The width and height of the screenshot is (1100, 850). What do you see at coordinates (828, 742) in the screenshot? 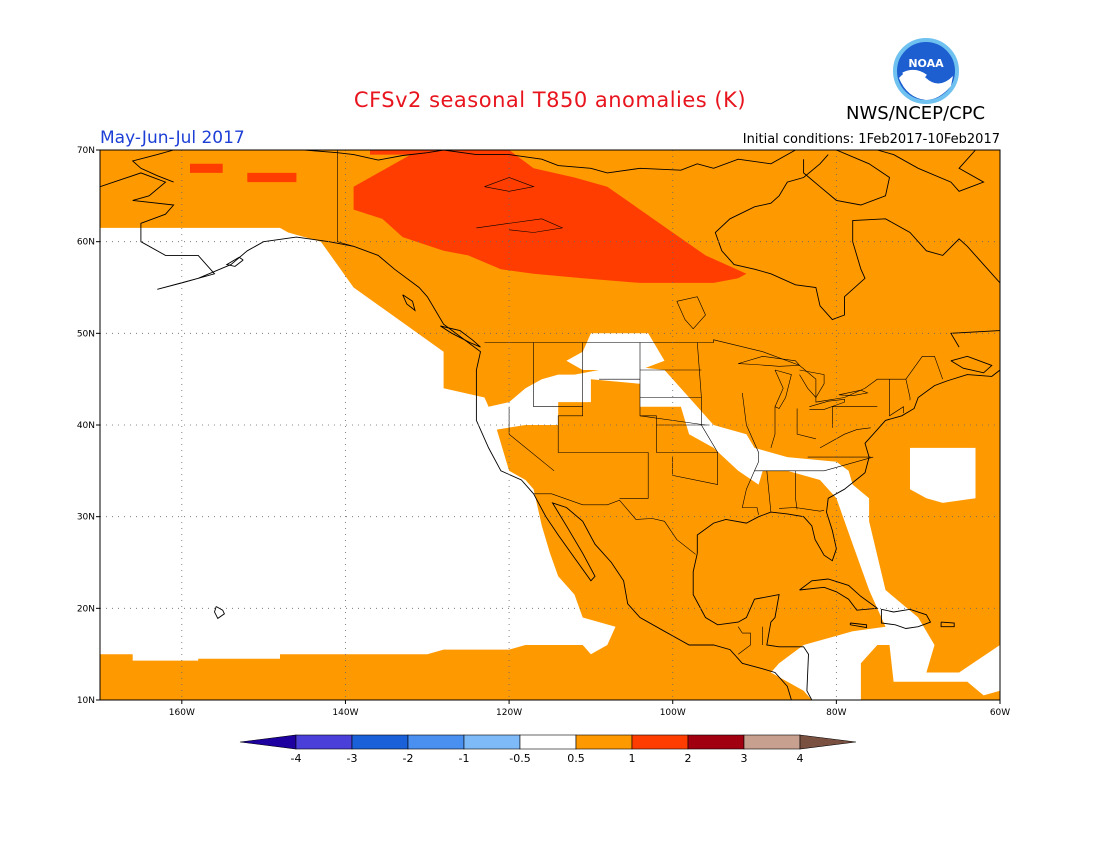
I see `colorbar-upper-arrow` at bounding box center [828, 742].